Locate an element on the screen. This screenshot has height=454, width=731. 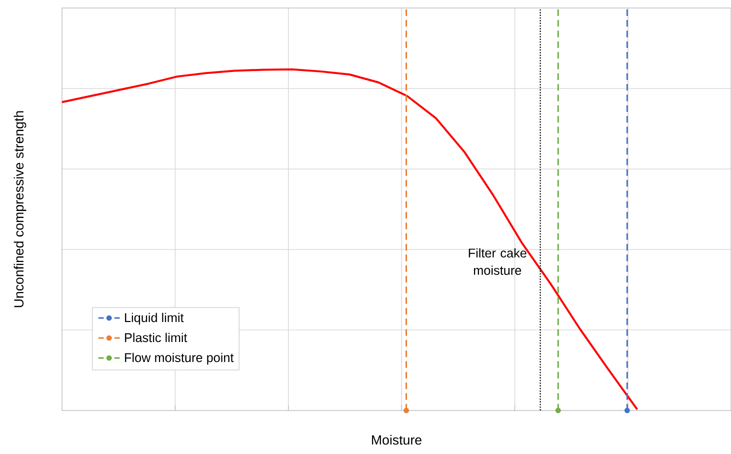
x-axis-title: Moisture is located at coordinates (397, 439).